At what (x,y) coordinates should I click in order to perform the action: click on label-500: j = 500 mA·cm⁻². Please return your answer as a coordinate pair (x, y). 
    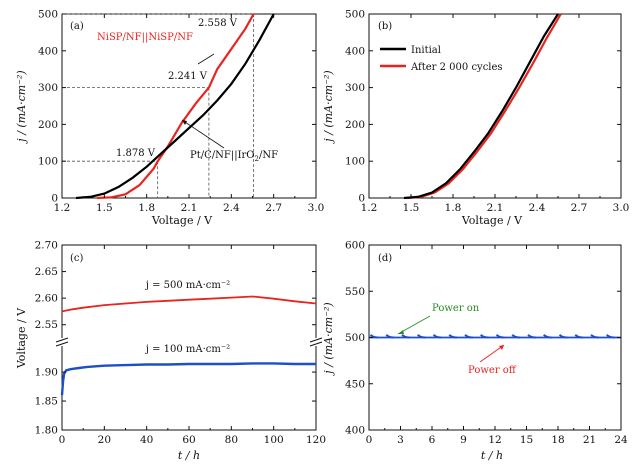
    Looking at the image, I should click on (187, 285).